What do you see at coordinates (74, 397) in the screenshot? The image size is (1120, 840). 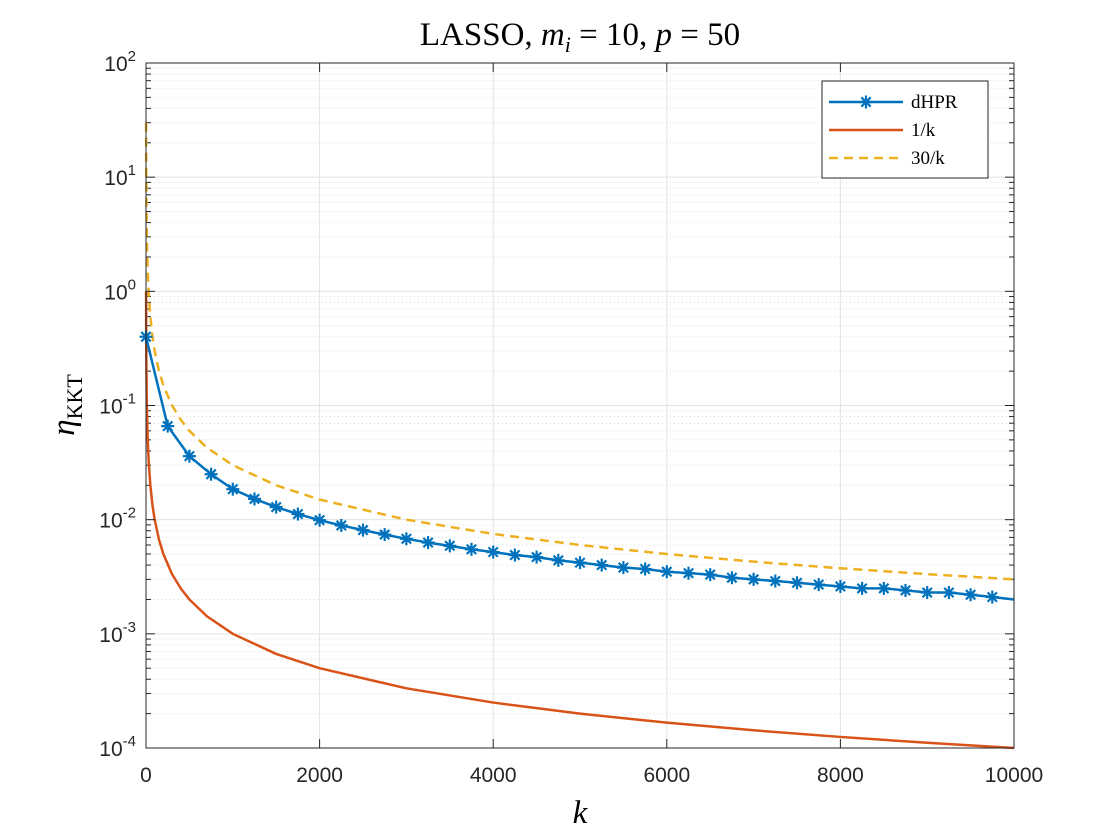 I see `y-axis-label-subscript: KKT` at bounding box center [74, 397].